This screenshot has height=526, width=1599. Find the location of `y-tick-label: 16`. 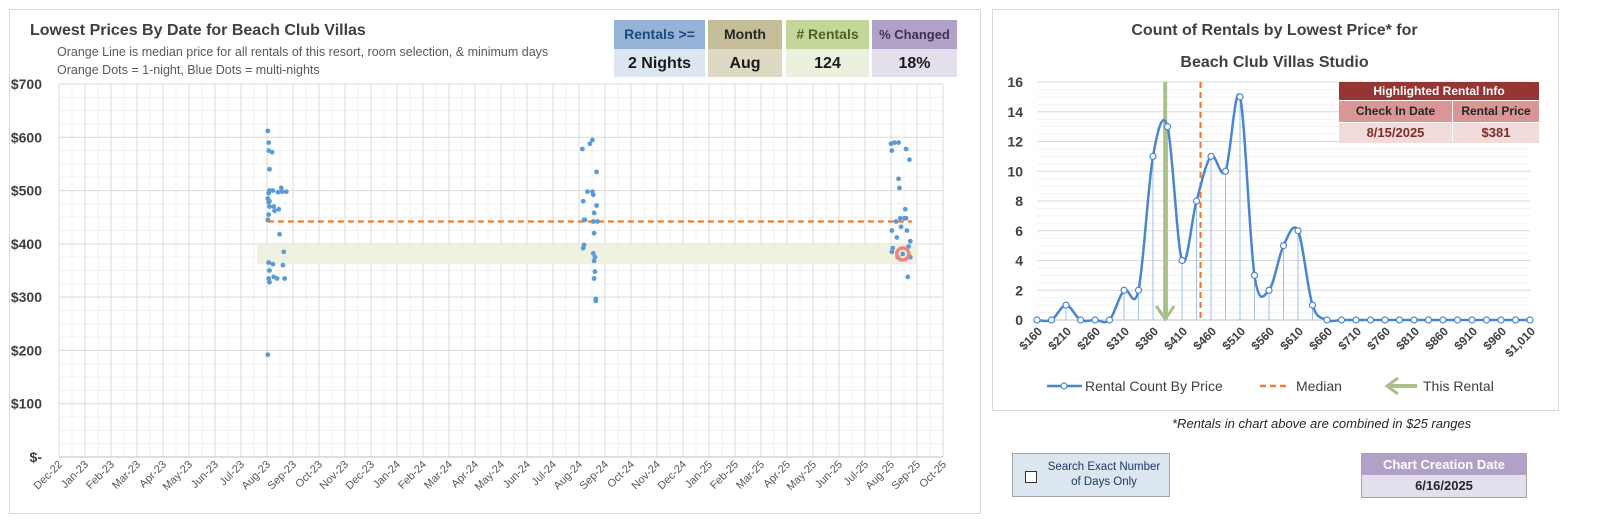

y-tick-label: 16 is located at coordinates (1015, 82).